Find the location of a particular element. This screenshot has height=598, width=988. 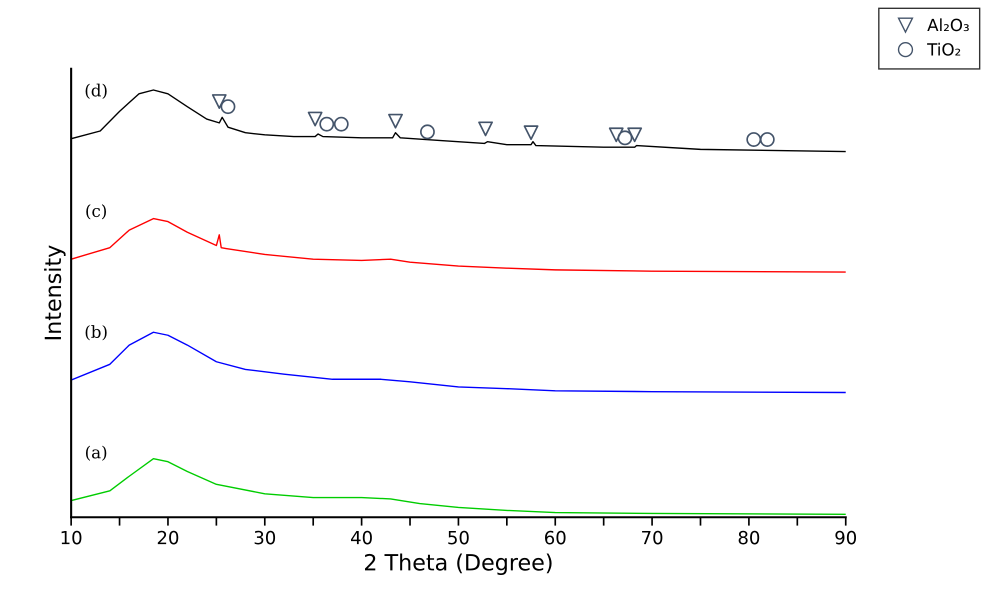

x-tick-label: 40 is located at coordinates (361, 537).